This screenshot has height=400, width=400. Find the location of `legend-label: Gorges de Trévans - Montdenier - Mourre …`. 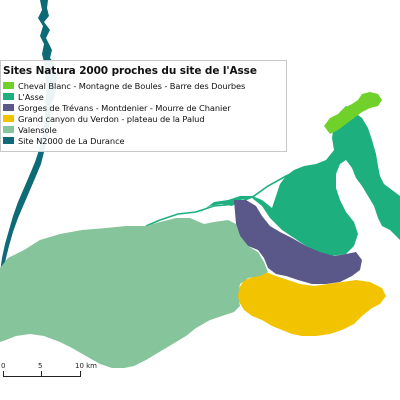

legend-label: Gorges de Trévans - Montdenier - Mourre … is located at coordinates (124, 107).